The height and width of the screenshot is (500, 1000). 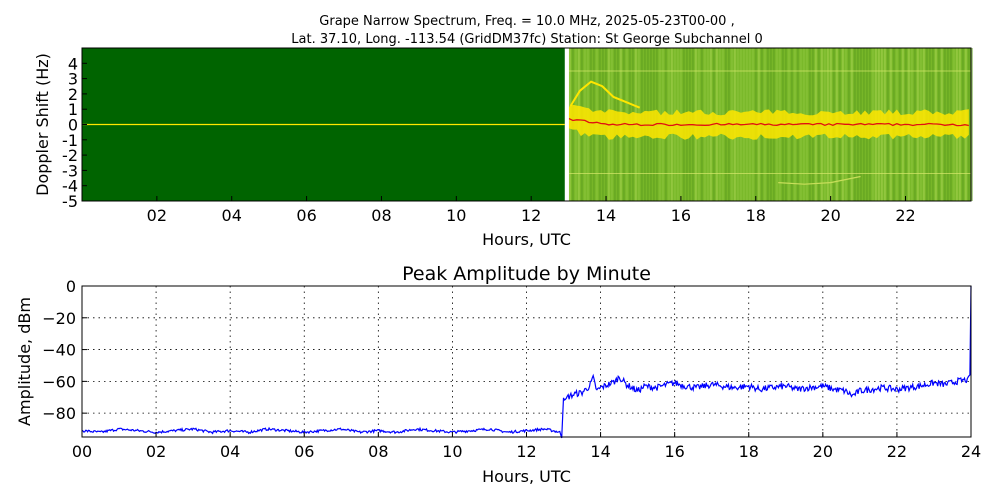 What do you see at coordinates (70, 155) in the screenshot?
I see `y-tick-label: -2` at bounding box center [70, 155].